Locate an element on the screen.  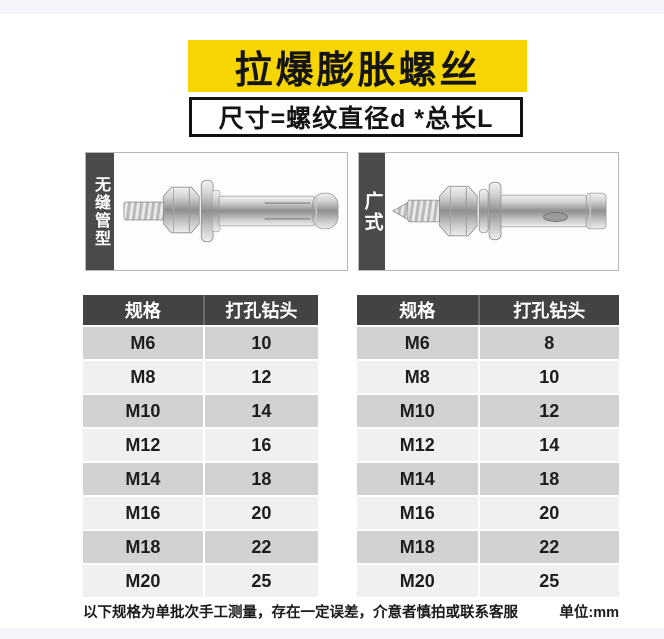
size-formula-box: 尺寸=螺纹直径d *总长L is located at coordinates (356, 117).